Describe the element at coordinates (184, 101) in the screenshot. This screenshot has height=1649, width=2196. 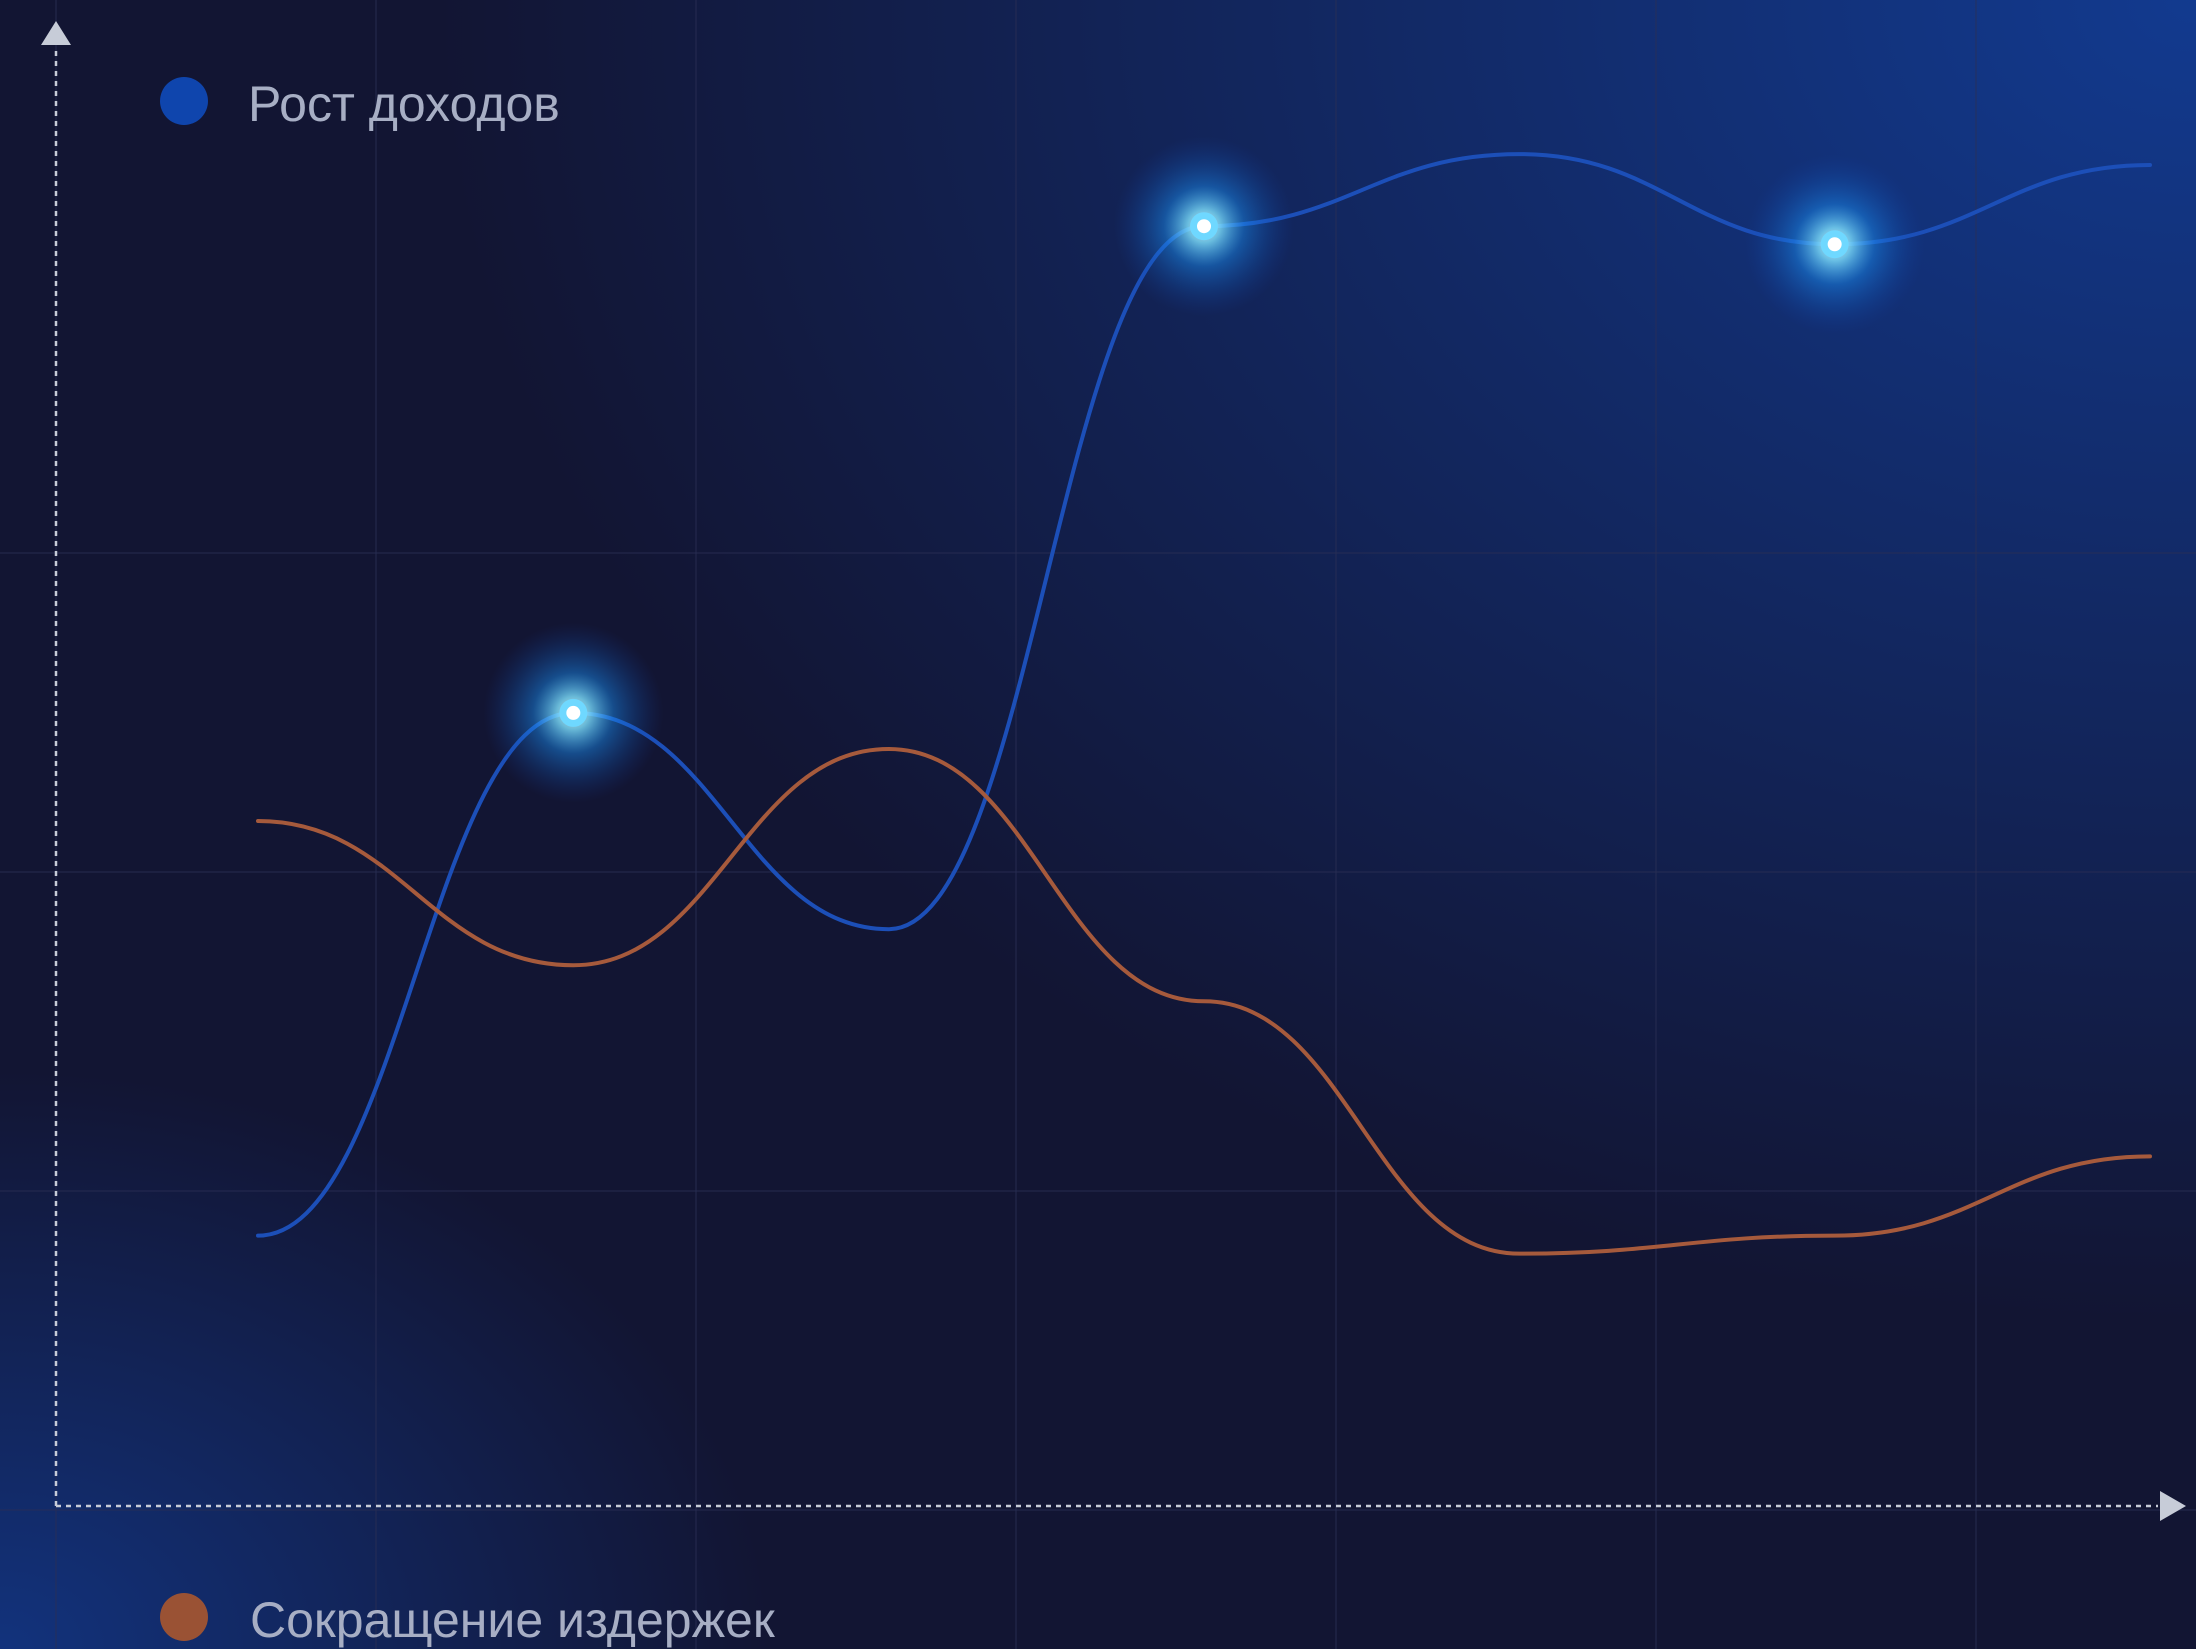
I see `legend-revenue-marker` at that location.